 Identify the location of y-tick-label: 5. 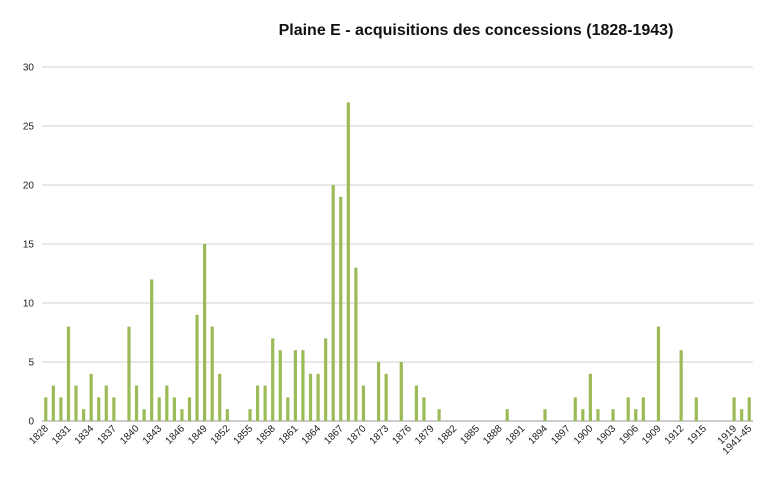
(31, 363).